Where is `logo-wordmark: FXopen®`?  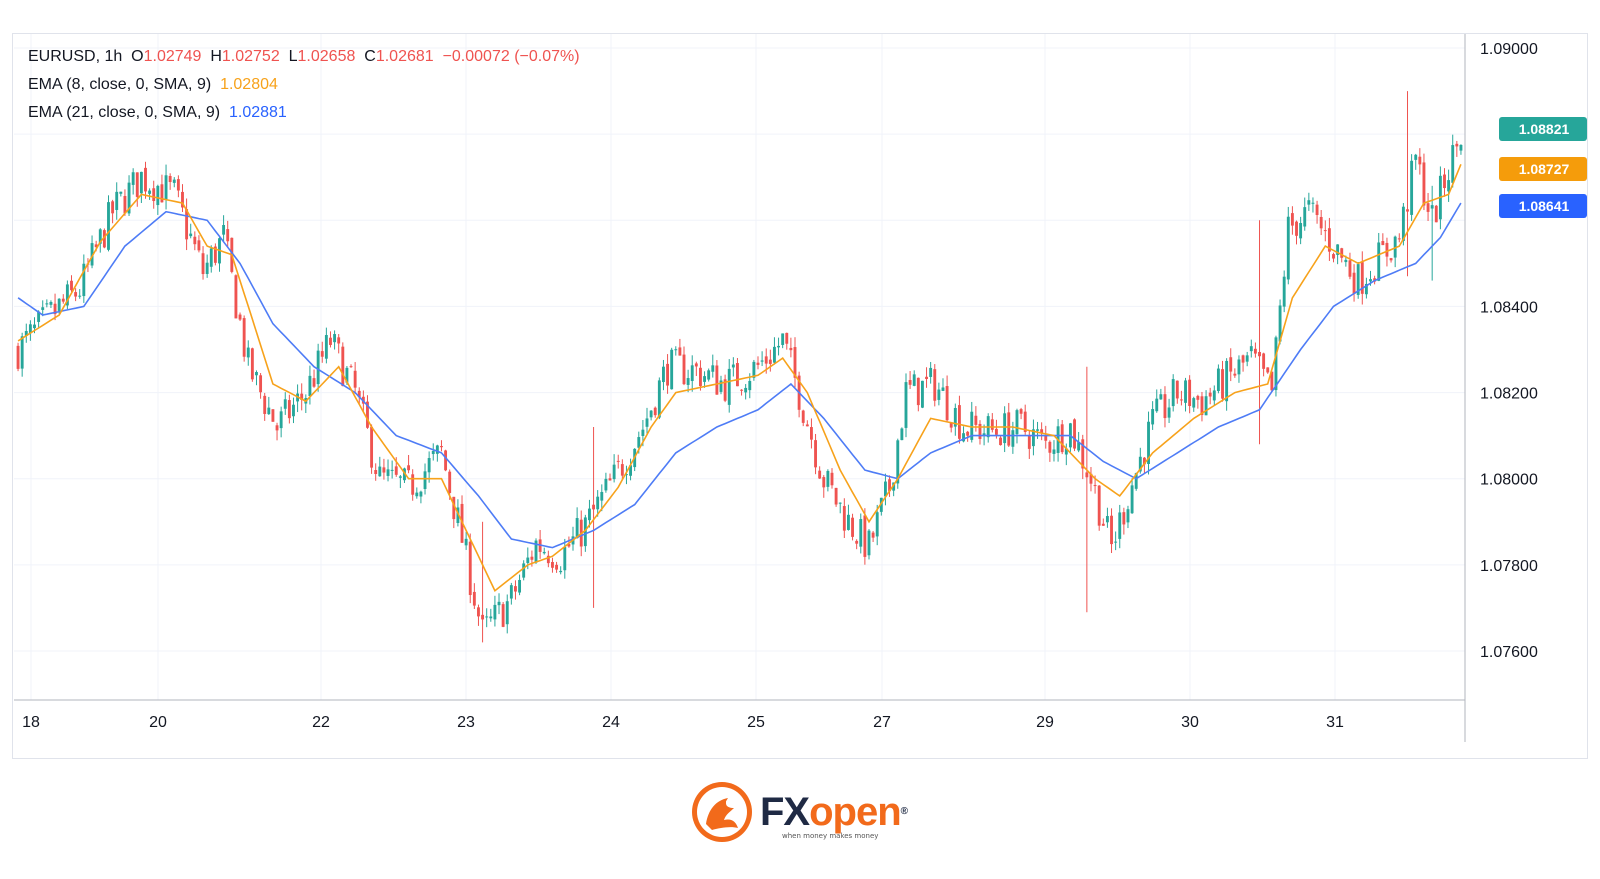
logo-wordmark: FXopen® is located at coordinates (834, 812).